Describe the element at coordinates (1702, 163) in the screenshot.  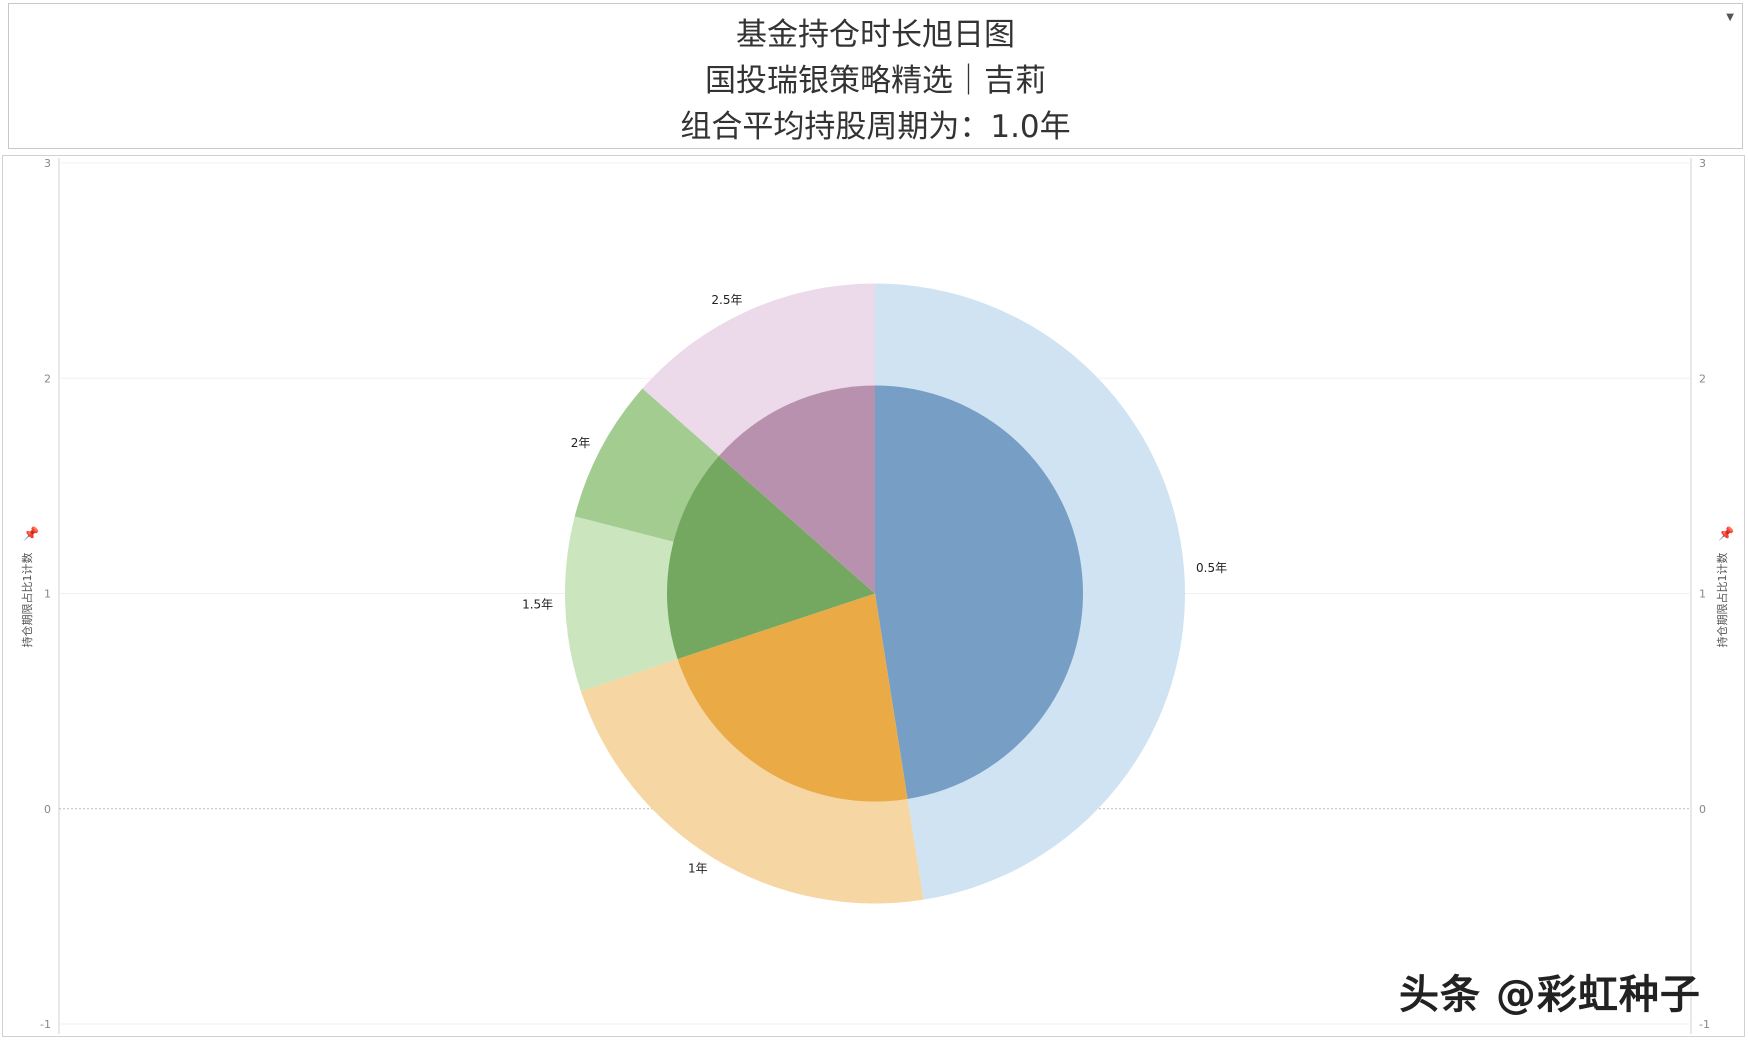
I see `right-tick-label: 3` at that location.